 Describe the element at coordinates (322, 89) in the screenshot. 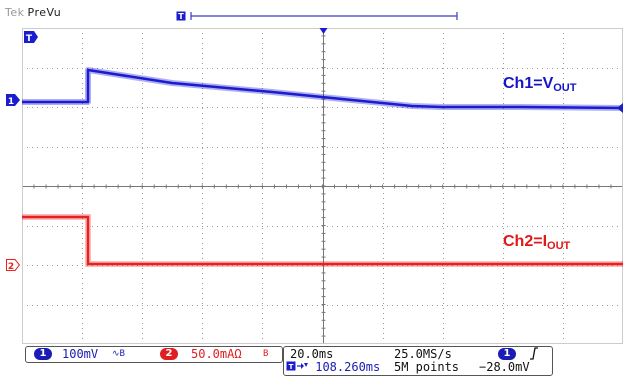

I see `ch1-trace` at that location.